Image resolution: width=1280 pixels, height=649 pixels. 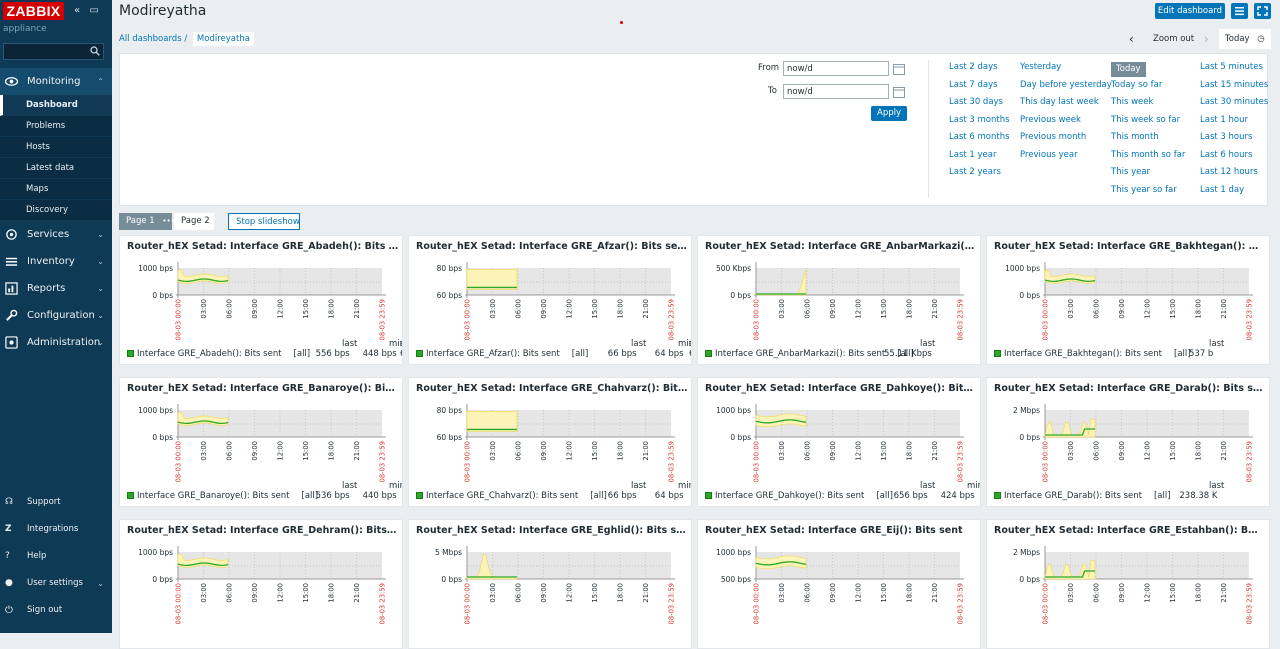 What do you see at coordinates (56, 529) in the screenshot?
I see `menu-integrations: Z Integrations` at bounding box center [56, 529].